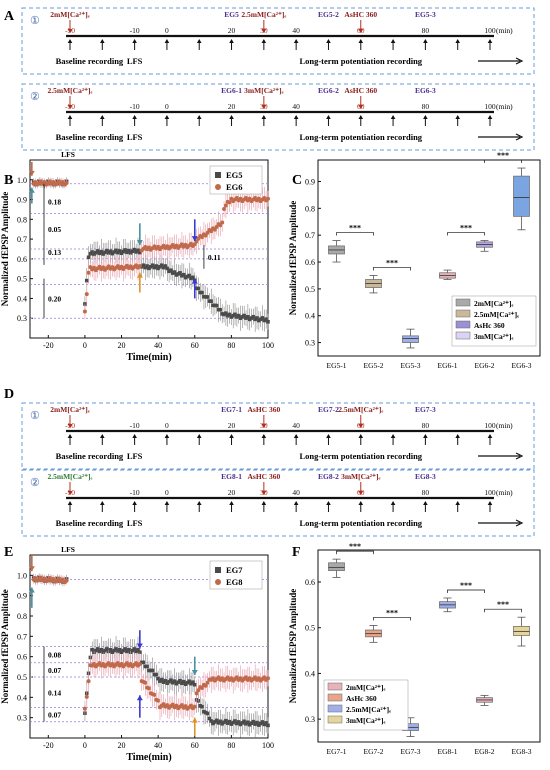 This screenshot has height=770, width=550. What do you see at coordinates (328, 14) in the screenshot?
I see `protocol-annotation: EG5-2` at bounding box center [328, 14].